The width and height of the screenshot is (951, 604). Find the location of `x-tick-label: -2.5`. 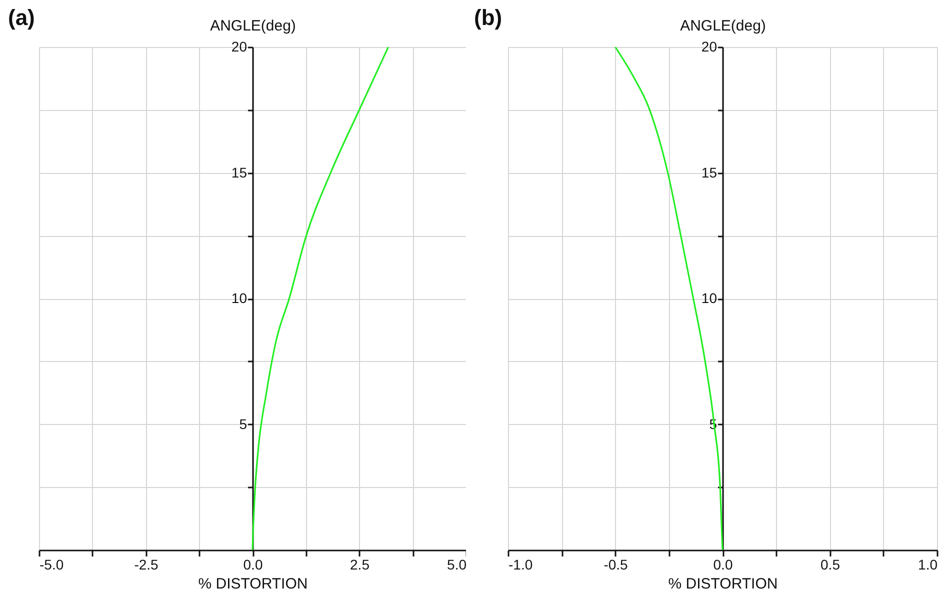

x-tick-label: -2.5 is located at coordinates (146, 564).